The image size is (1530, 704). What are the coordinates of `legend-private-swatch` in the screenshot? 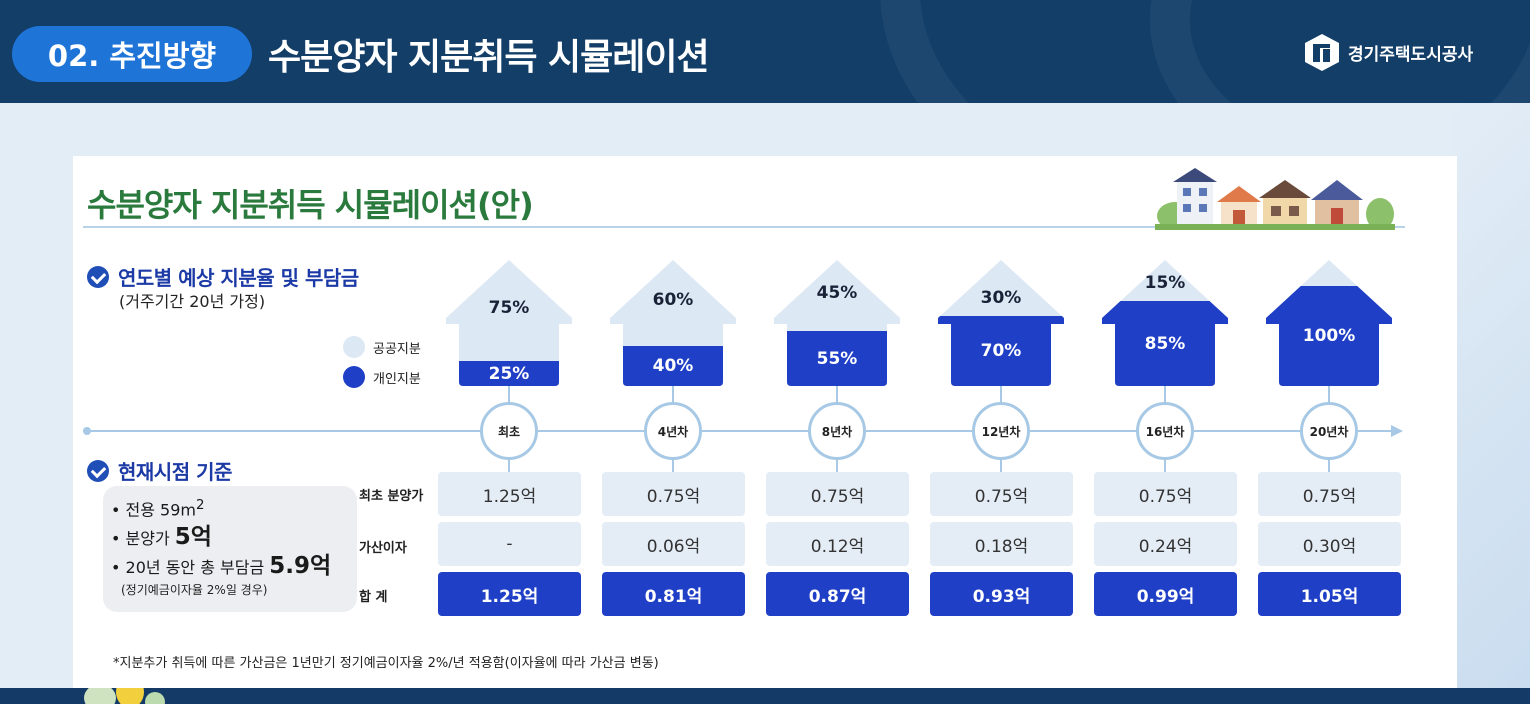 It's located at (354, 377).